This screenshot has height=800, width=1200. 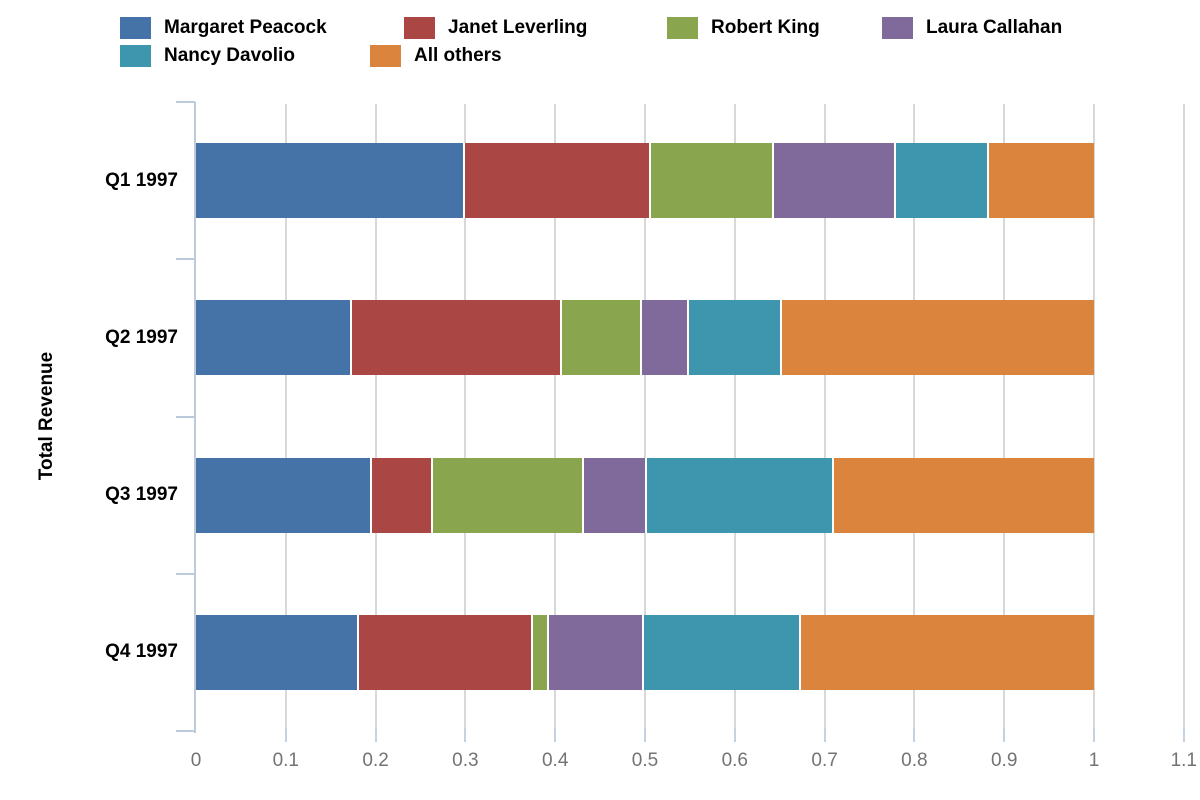 What do you see at coordinates (1094, 760) in the screenshot?
I see `x-tick-label: 1` at bounding box center [1094, 760].